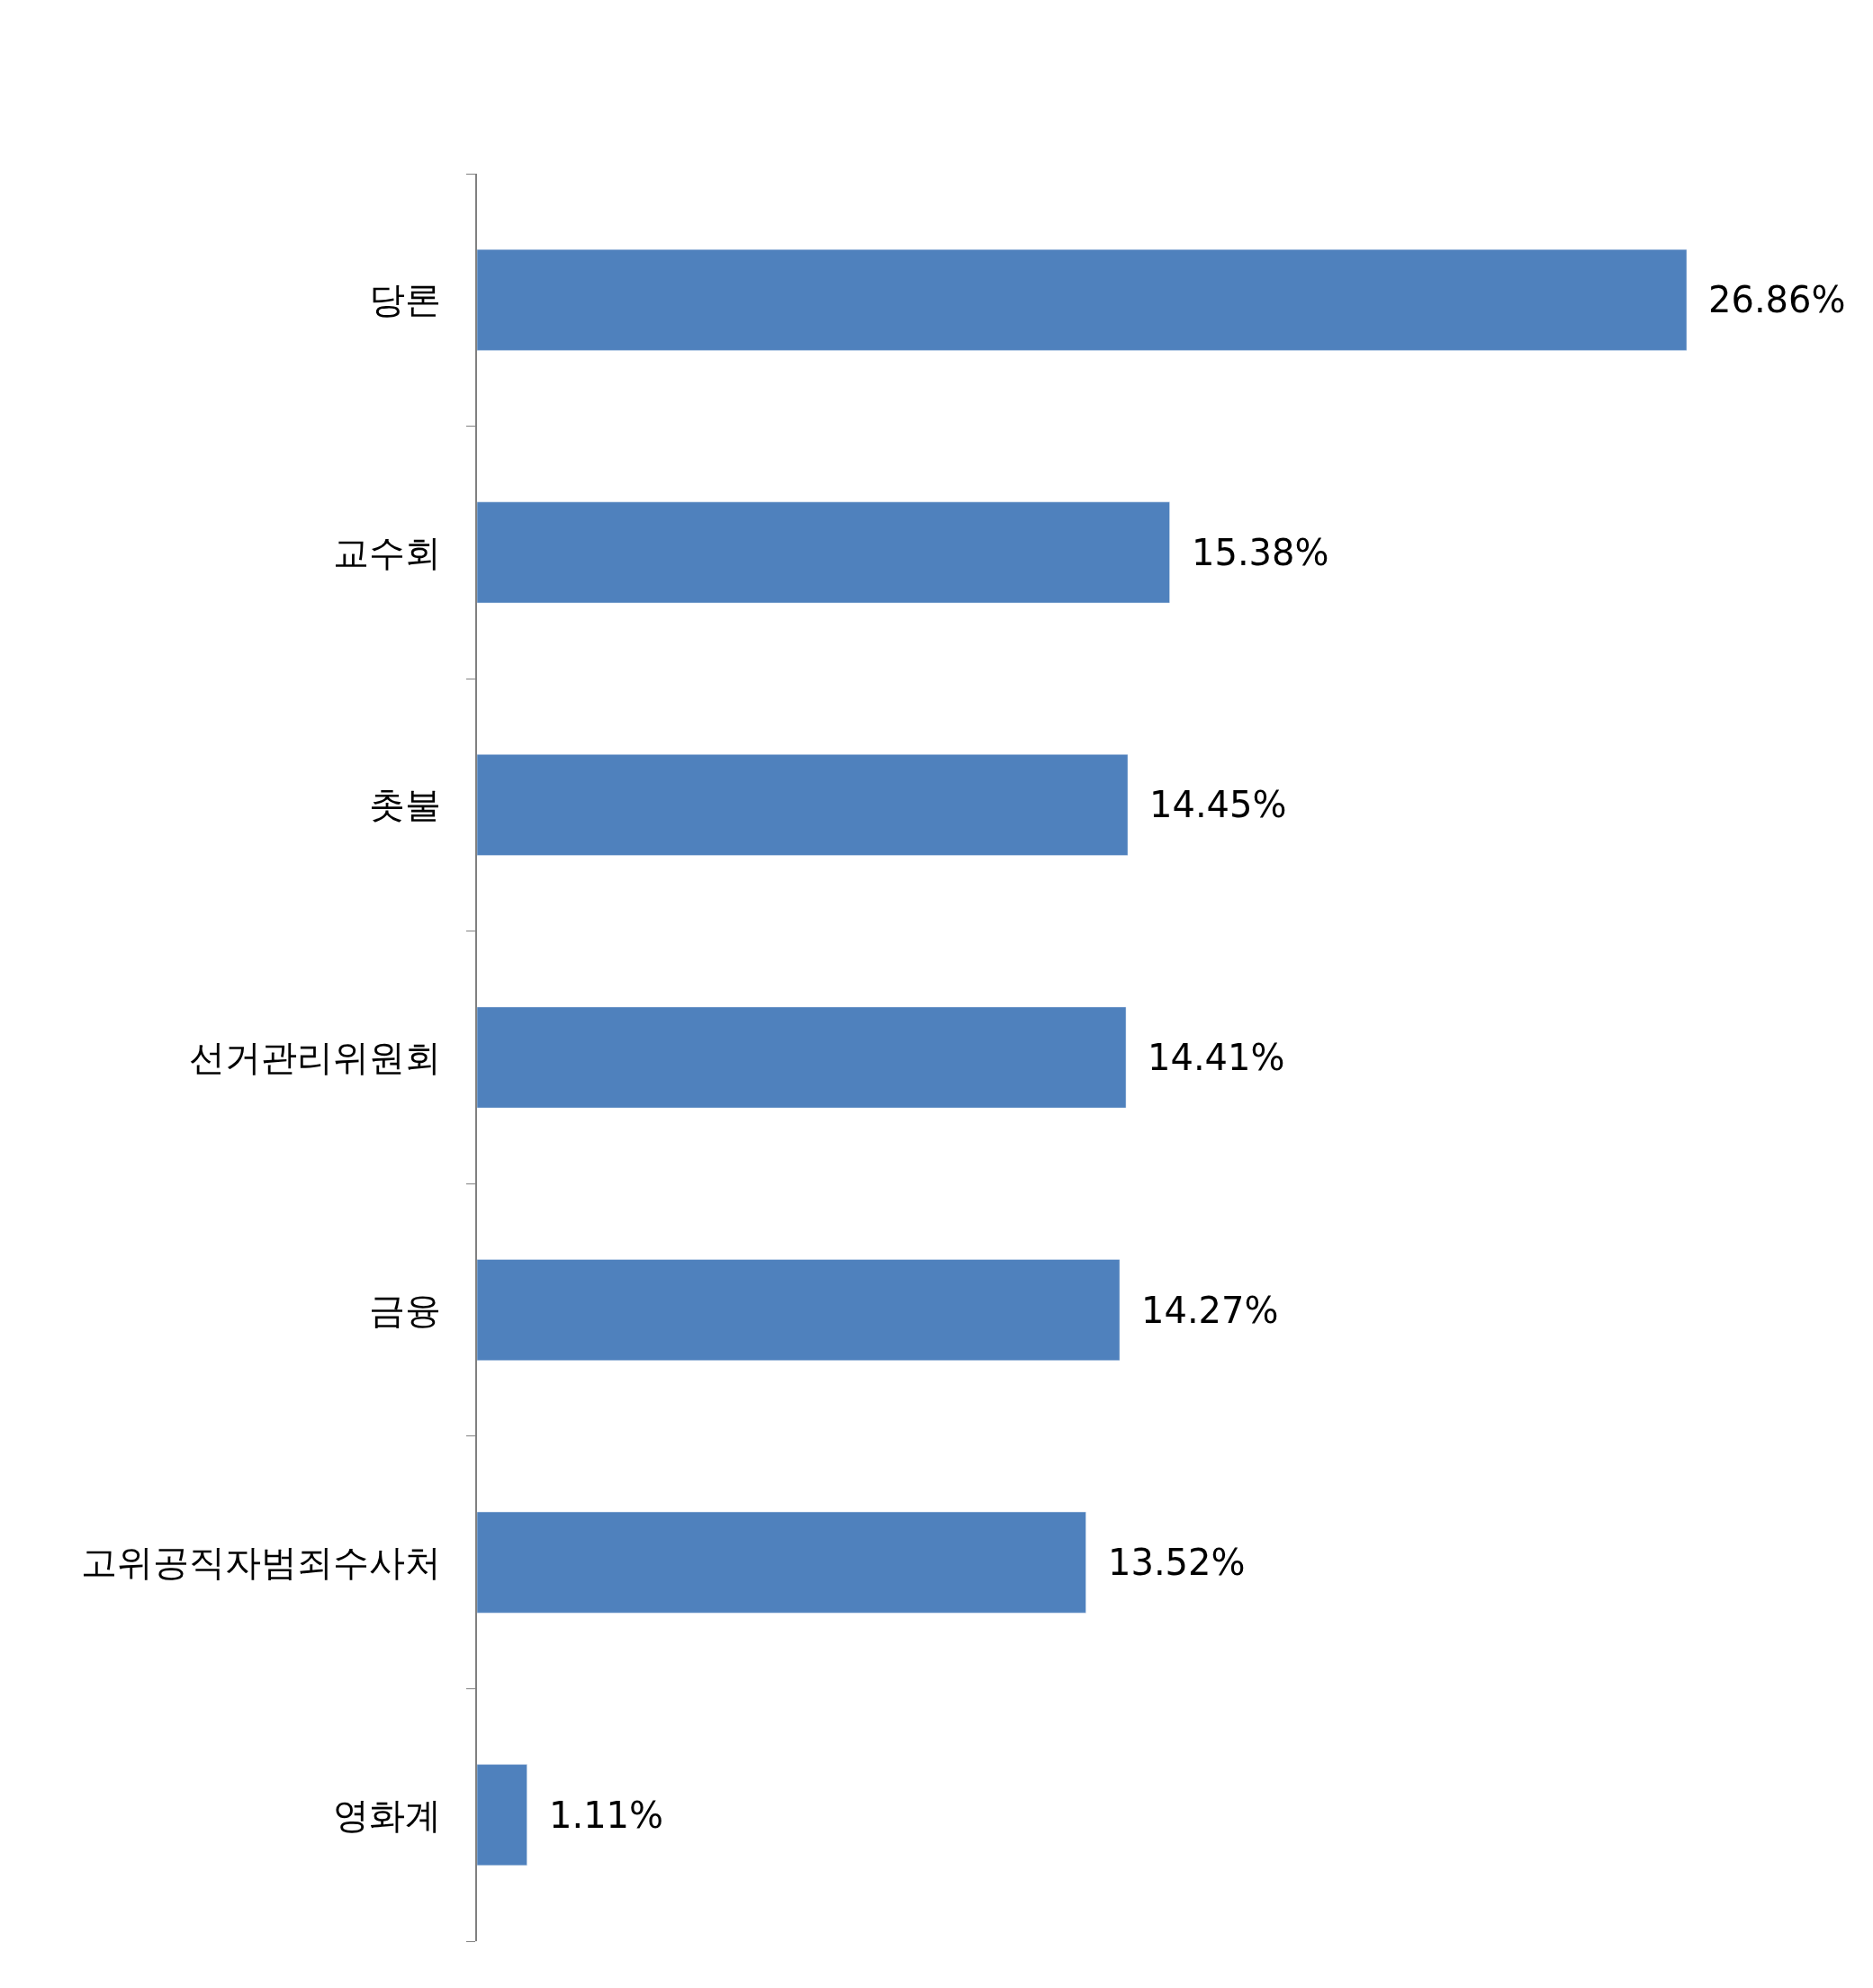 The image size is (1873, 1988). I want to click on y-tick-label: 교수회, so click(387, 552).